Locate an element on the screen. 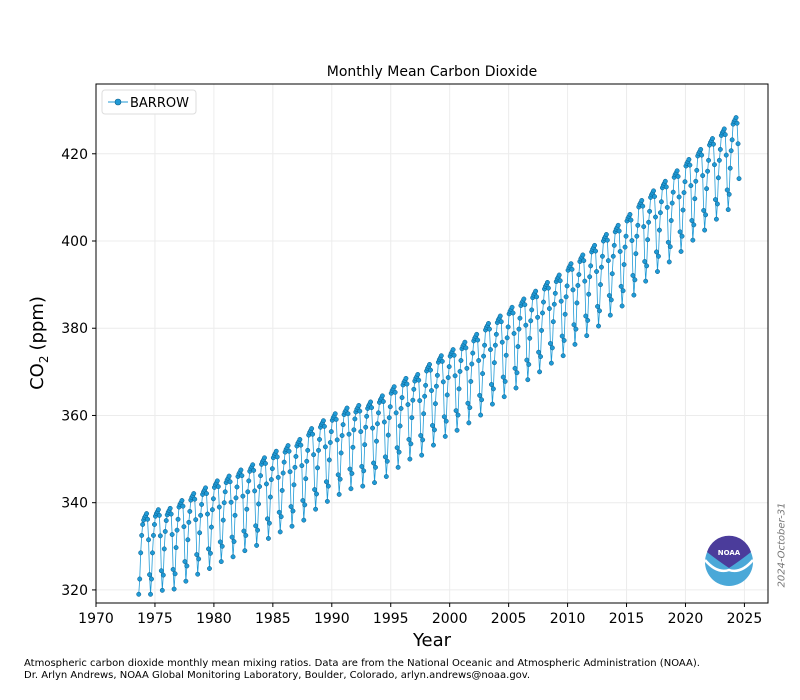 This screenshot has width=800, height=700. x-tick-label: 2010 is located at coordinates (568, 619).